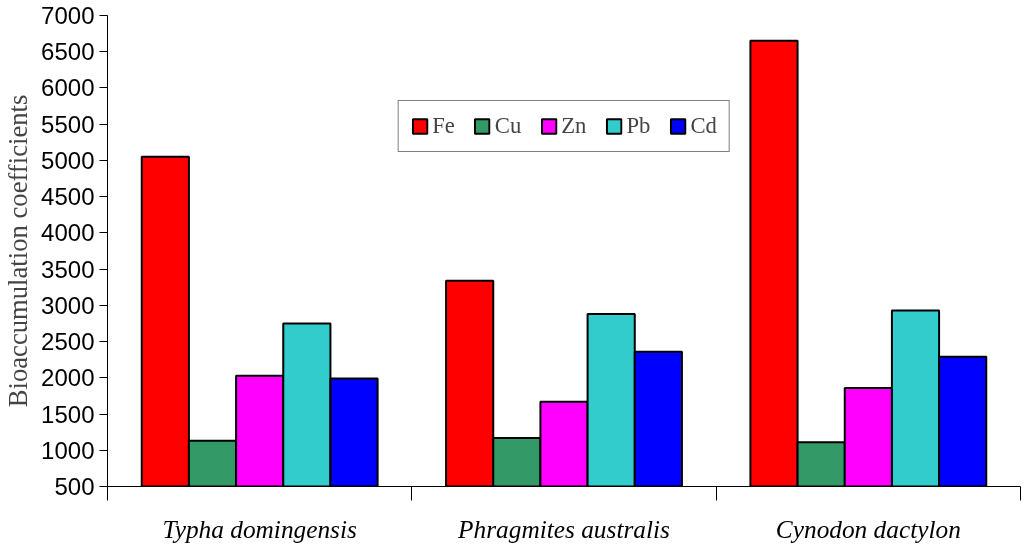 The image size is (1034, 548). What do you see at coordinates (68, 124) in the screenshot?
I see `y-tick-label: 5500` at bounding box center [68, 124].